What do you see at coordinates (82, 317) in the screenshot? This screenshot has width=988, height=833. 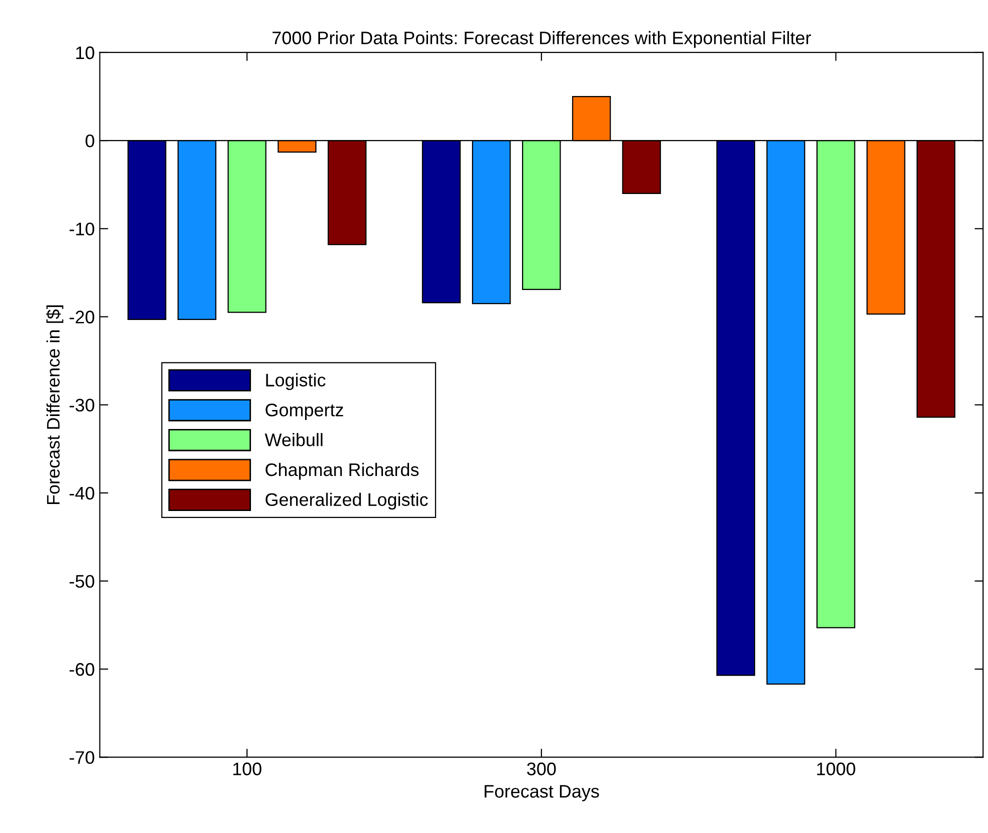 I see `y-tick-label: -20` at bounding box center [82, 317].